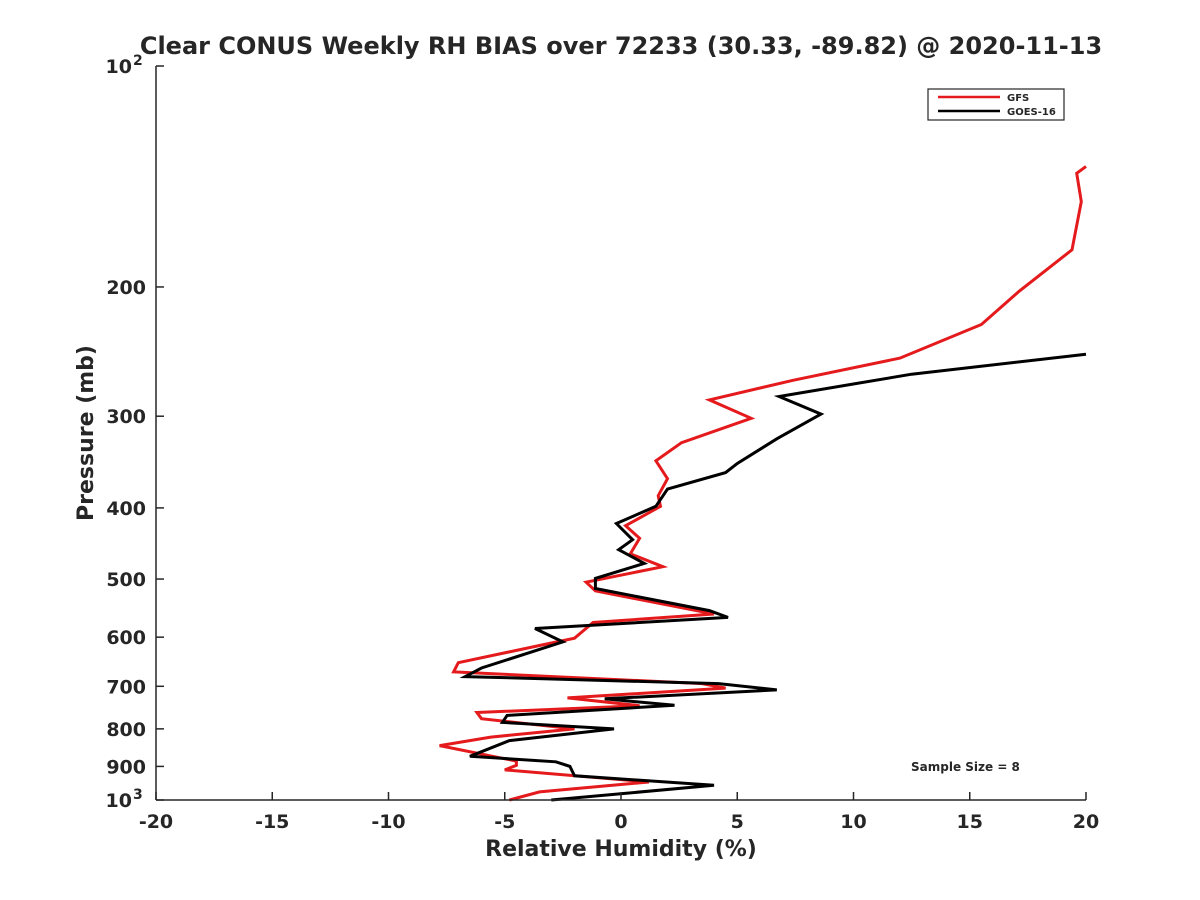 The height and width of the screenshot is (900, 1200). What do you see at coordinates (970, 822) in the screenshot?
I see `x-tick-label: 15` at bounding box center [970, 822].